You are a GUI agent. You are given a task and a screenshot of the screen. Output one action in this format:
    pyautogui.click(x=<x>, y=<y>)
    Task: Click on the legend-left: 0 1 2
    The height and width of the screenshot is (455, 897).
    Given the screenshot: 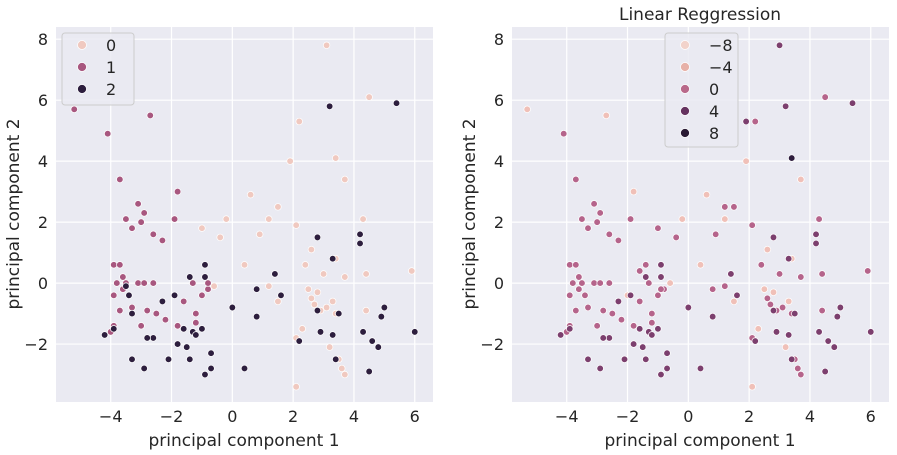 What is the action you would take?
    pyautogui.click(x=98, y=69)
    